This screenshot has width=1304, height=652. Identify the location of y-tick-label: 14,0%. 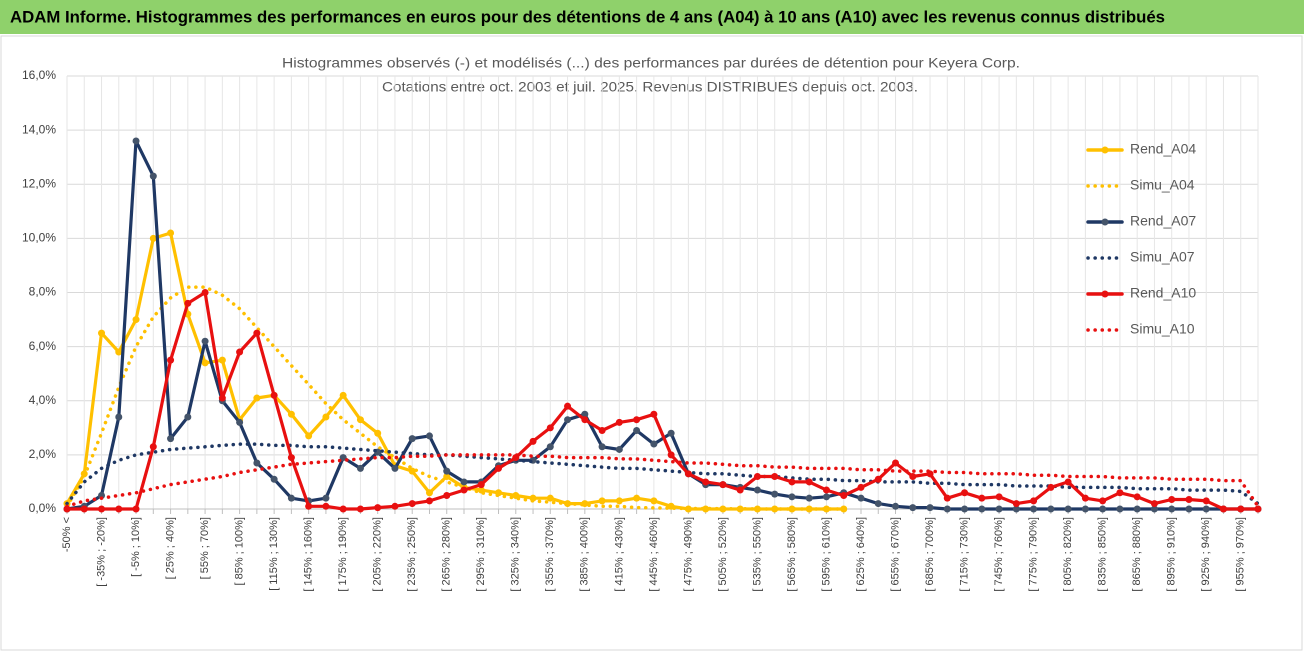
(39, 129).